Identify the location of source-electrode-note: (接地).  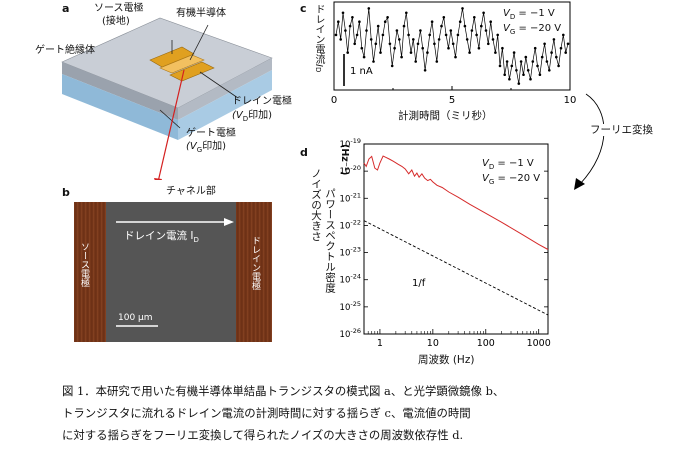
(116, 21).